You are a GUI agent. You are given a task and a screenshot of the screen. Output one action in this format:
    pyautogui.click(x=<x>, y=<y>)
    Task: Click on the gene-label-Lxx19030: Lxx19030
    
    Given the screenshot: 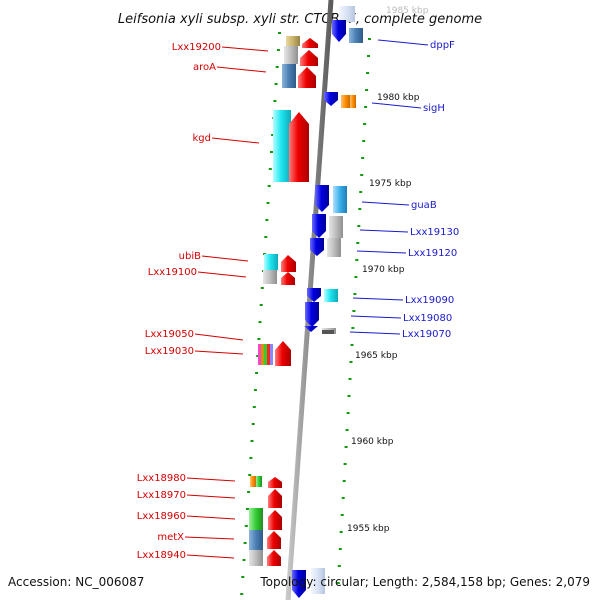 What is the action you would take?
    pyautogui.click(x=169, y=351)
    